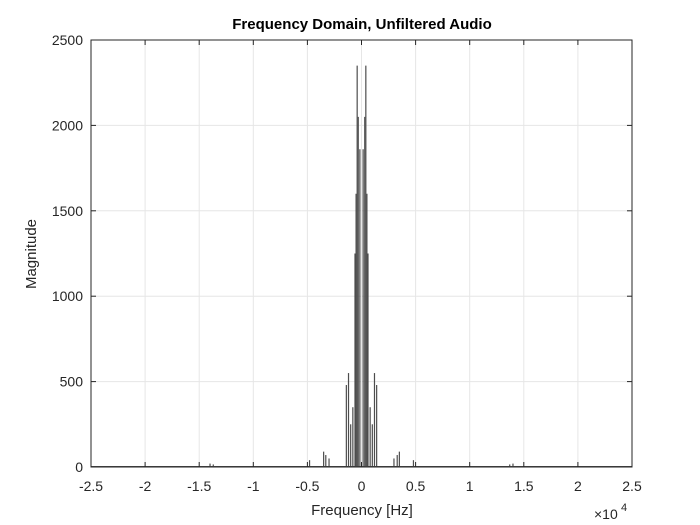  Describe the element at coordinates (361, 24) in the screenshot. I see `chart-title: Frequency Domain, Unfiltered Audio` at that location.